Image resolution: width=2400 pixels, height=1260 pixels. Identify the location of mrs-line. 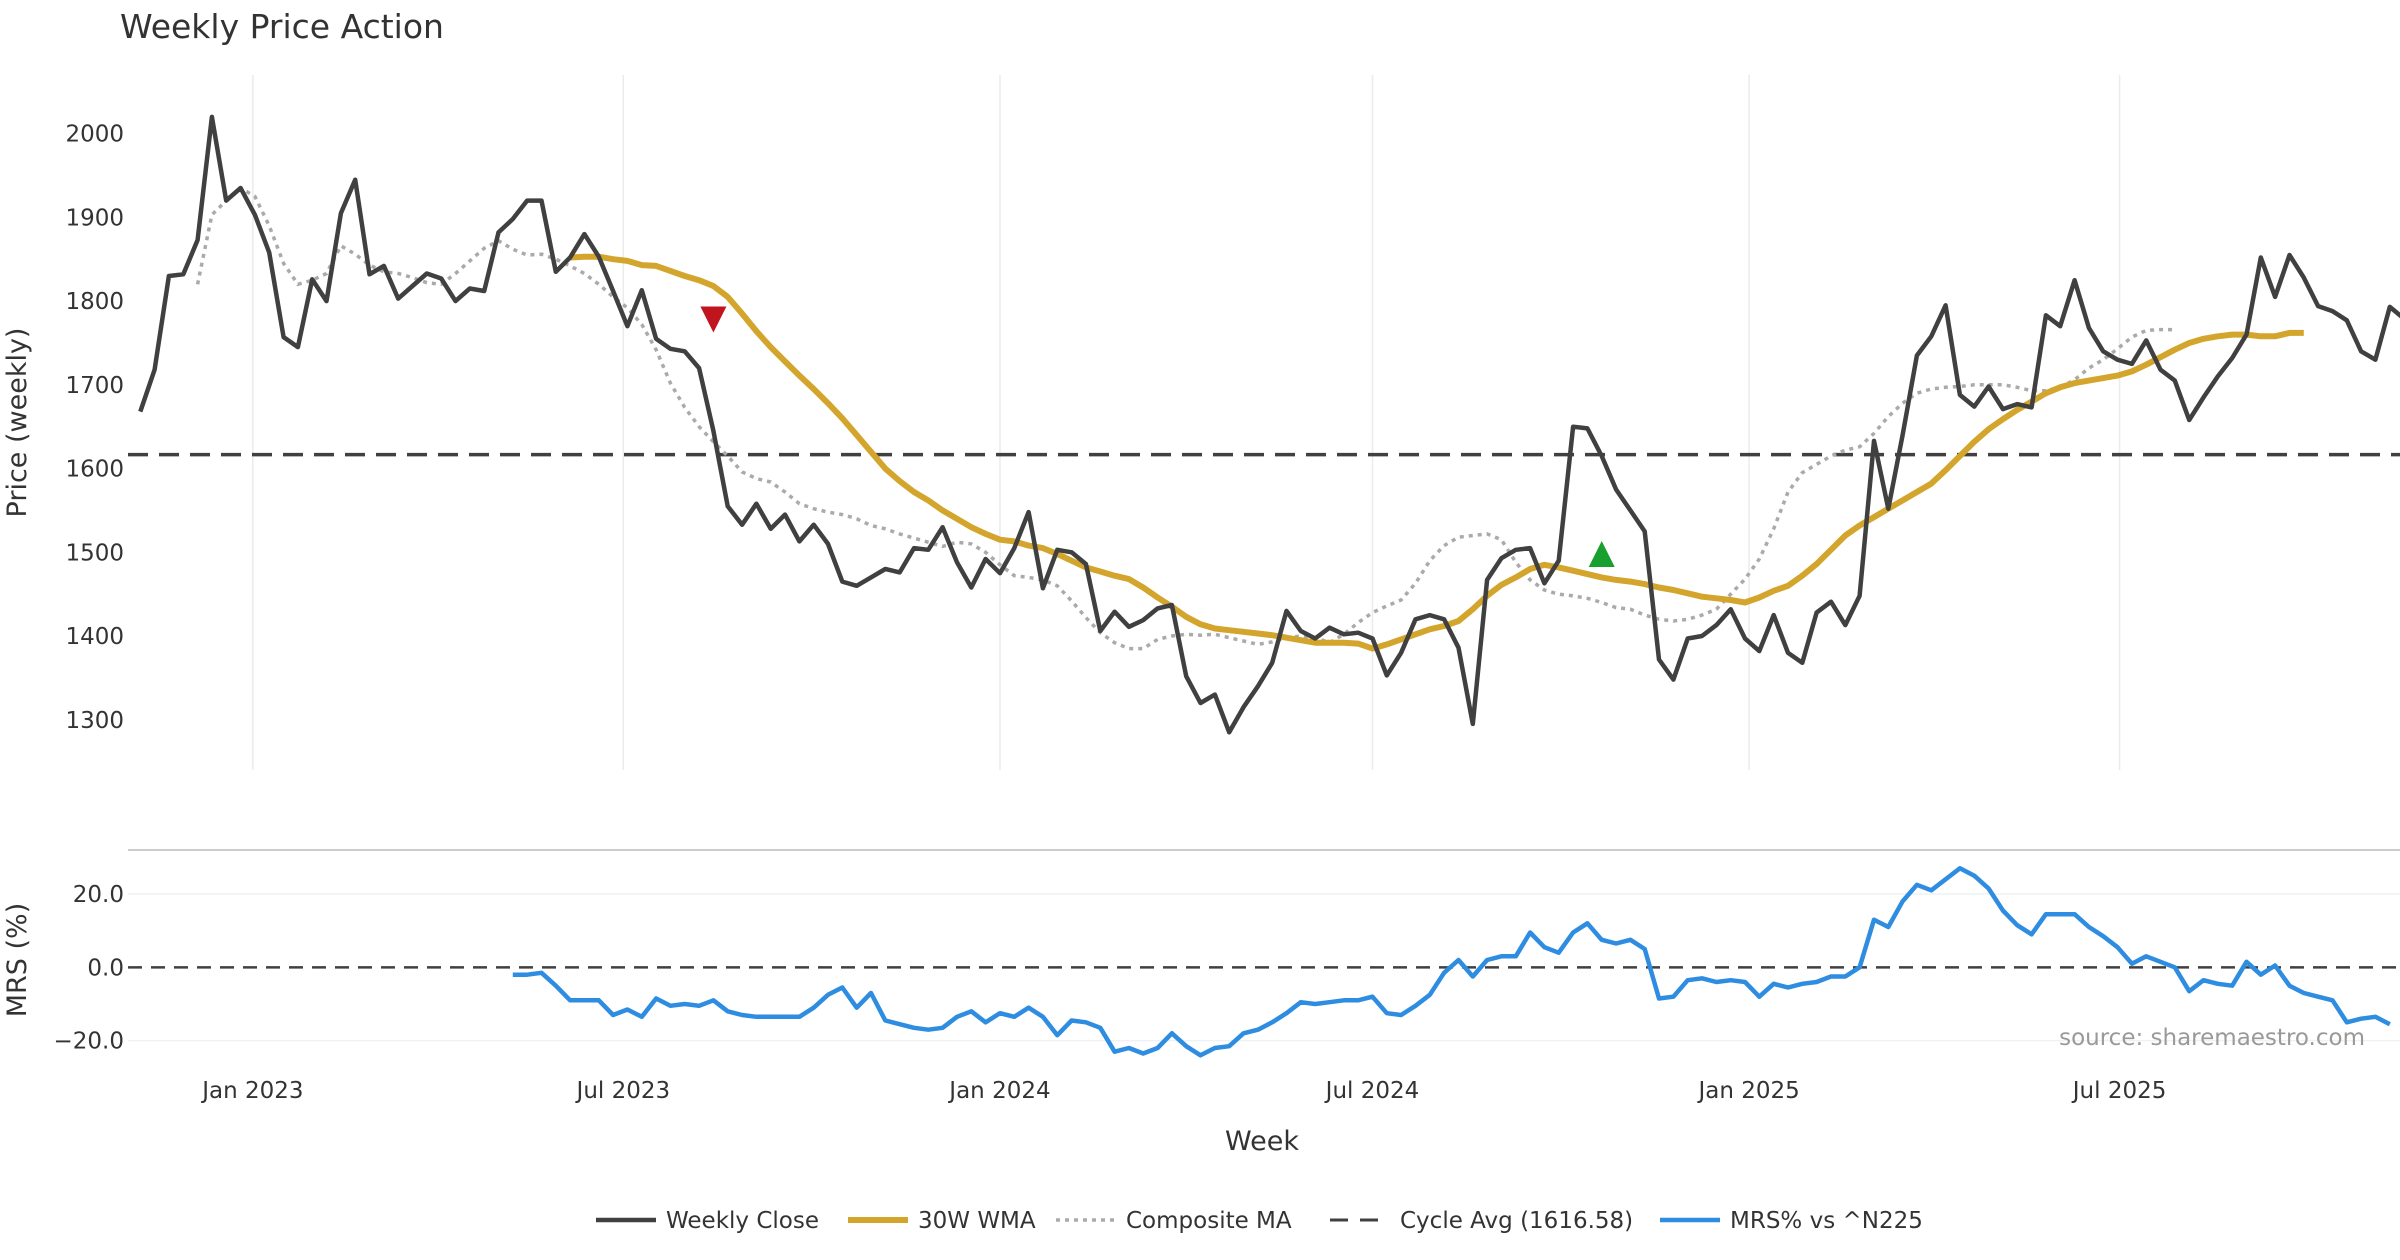
(1451, 962).